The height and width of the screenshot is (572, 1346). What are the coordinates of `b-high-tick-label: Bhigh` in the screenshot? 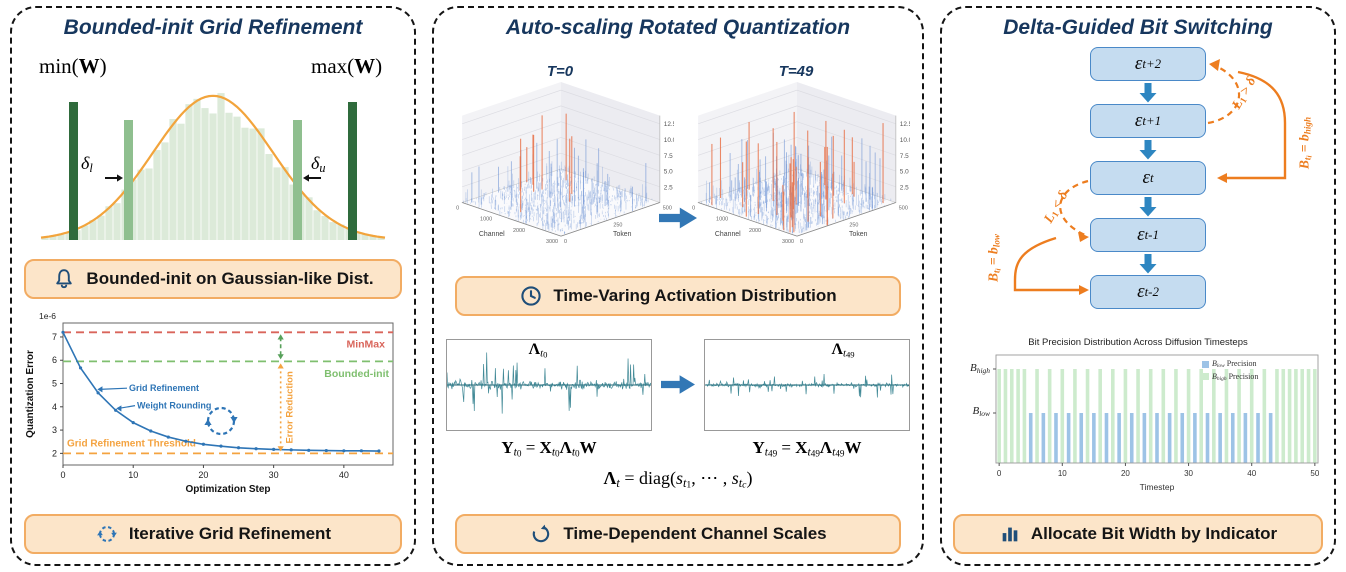 It's located at (979, 369).